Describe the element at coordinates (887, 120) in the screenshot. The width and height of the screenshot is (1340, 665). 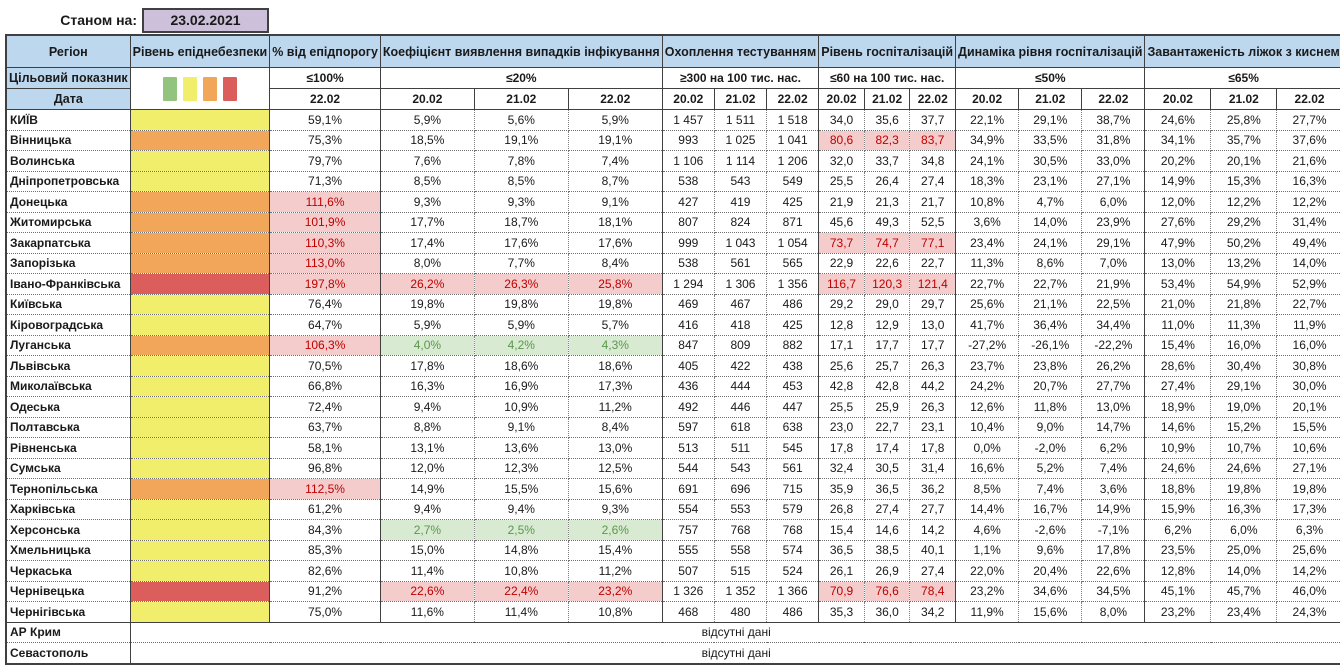
I see `value-cell: 35,6` at that location.